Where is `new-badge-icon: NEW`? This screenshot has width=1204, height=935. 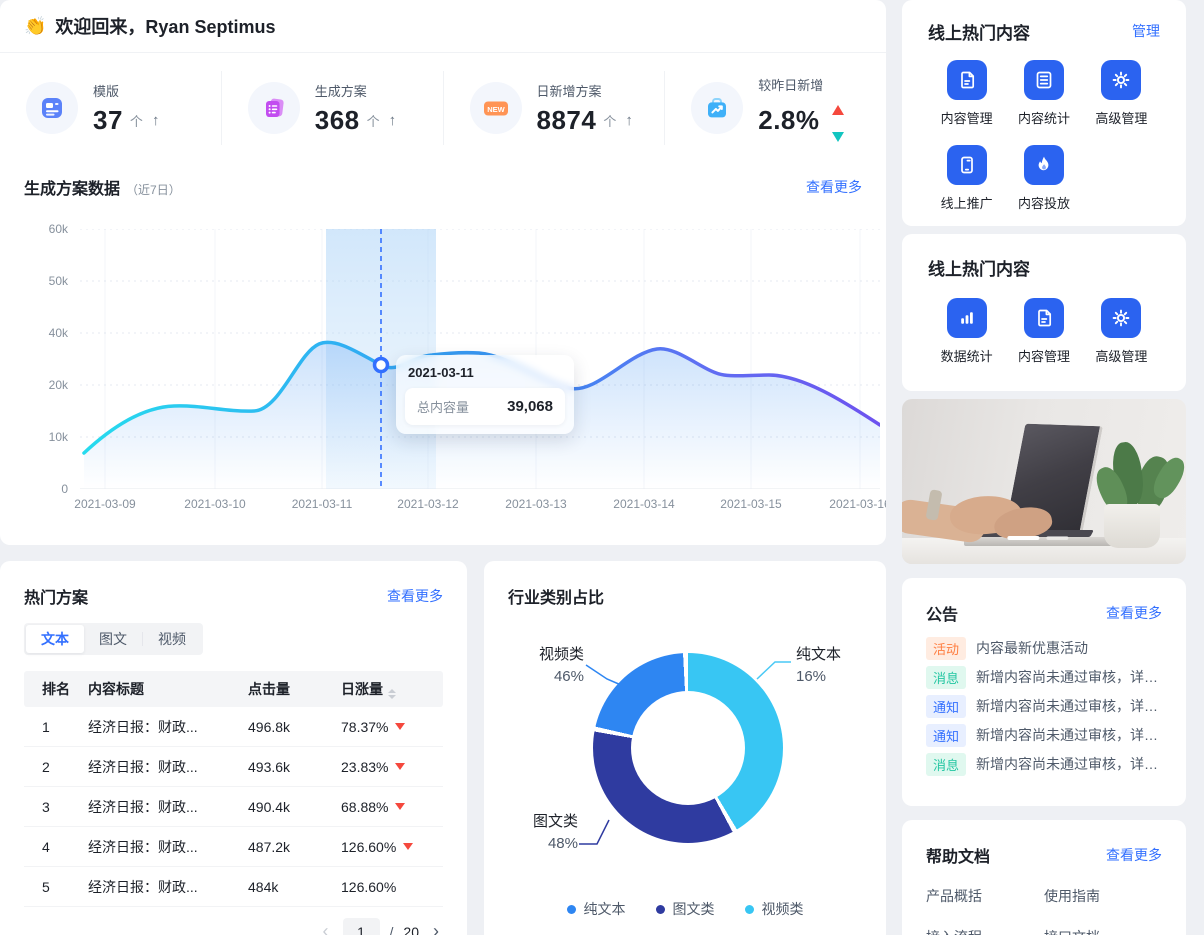 new-badge-icon: NEW is located at coordinates (495, 108).